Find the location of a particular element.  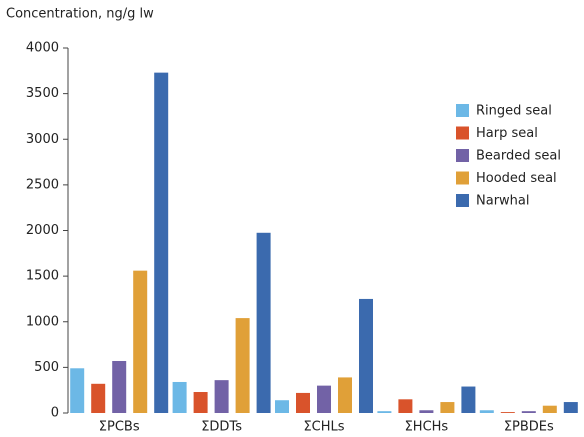

legend-label: Hooded seal is located at coordinates (516, 178).